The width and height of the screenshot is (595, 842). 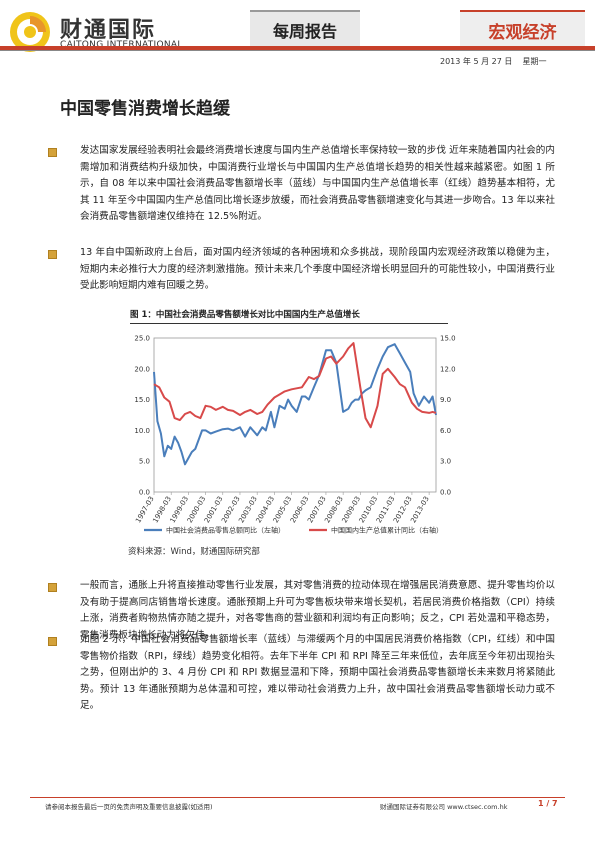 What do you see at coordinates (448, 369) in the screenshot?
I see `y-right-tick-label: 12.0` at bounding box center [448, 369].